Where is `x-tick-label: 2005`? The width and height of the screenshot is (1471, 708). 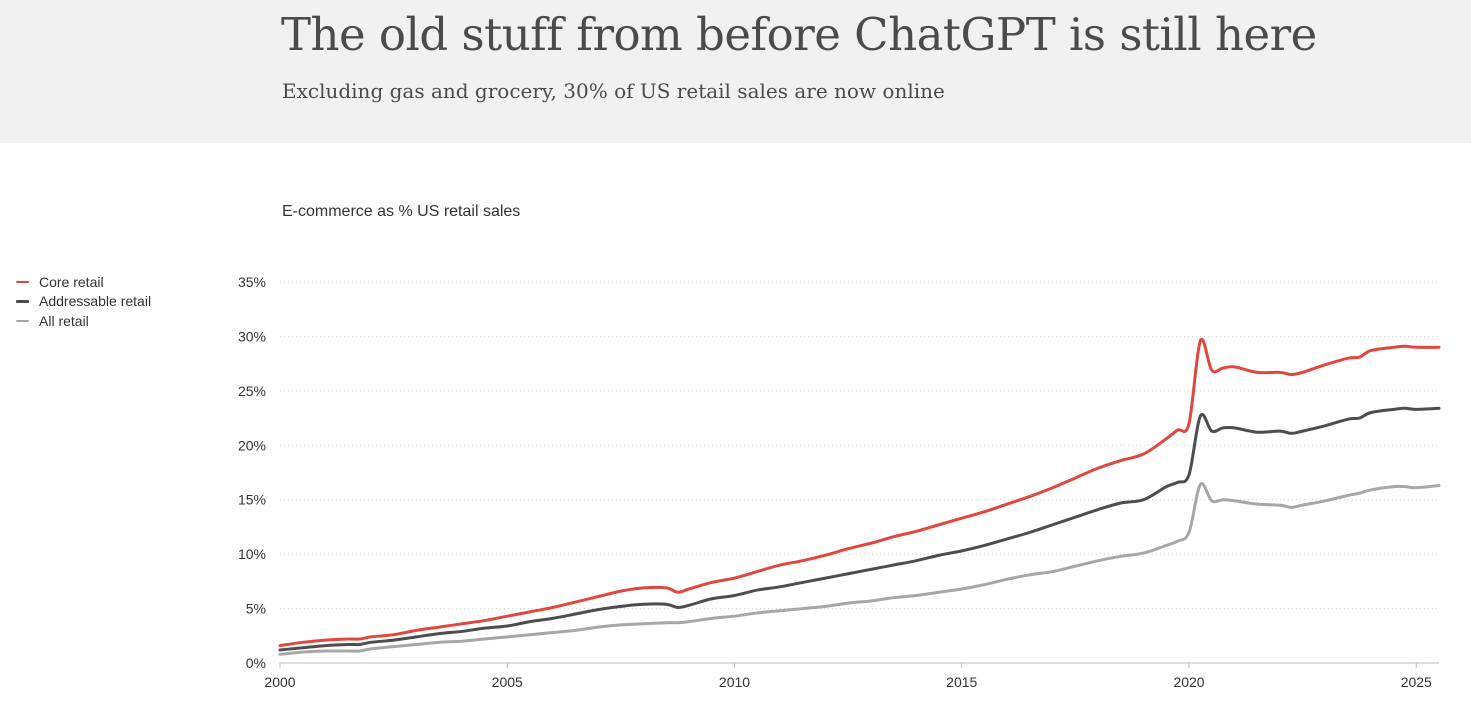 x-tick-label: 2005 is located at coordinates (507, 682).